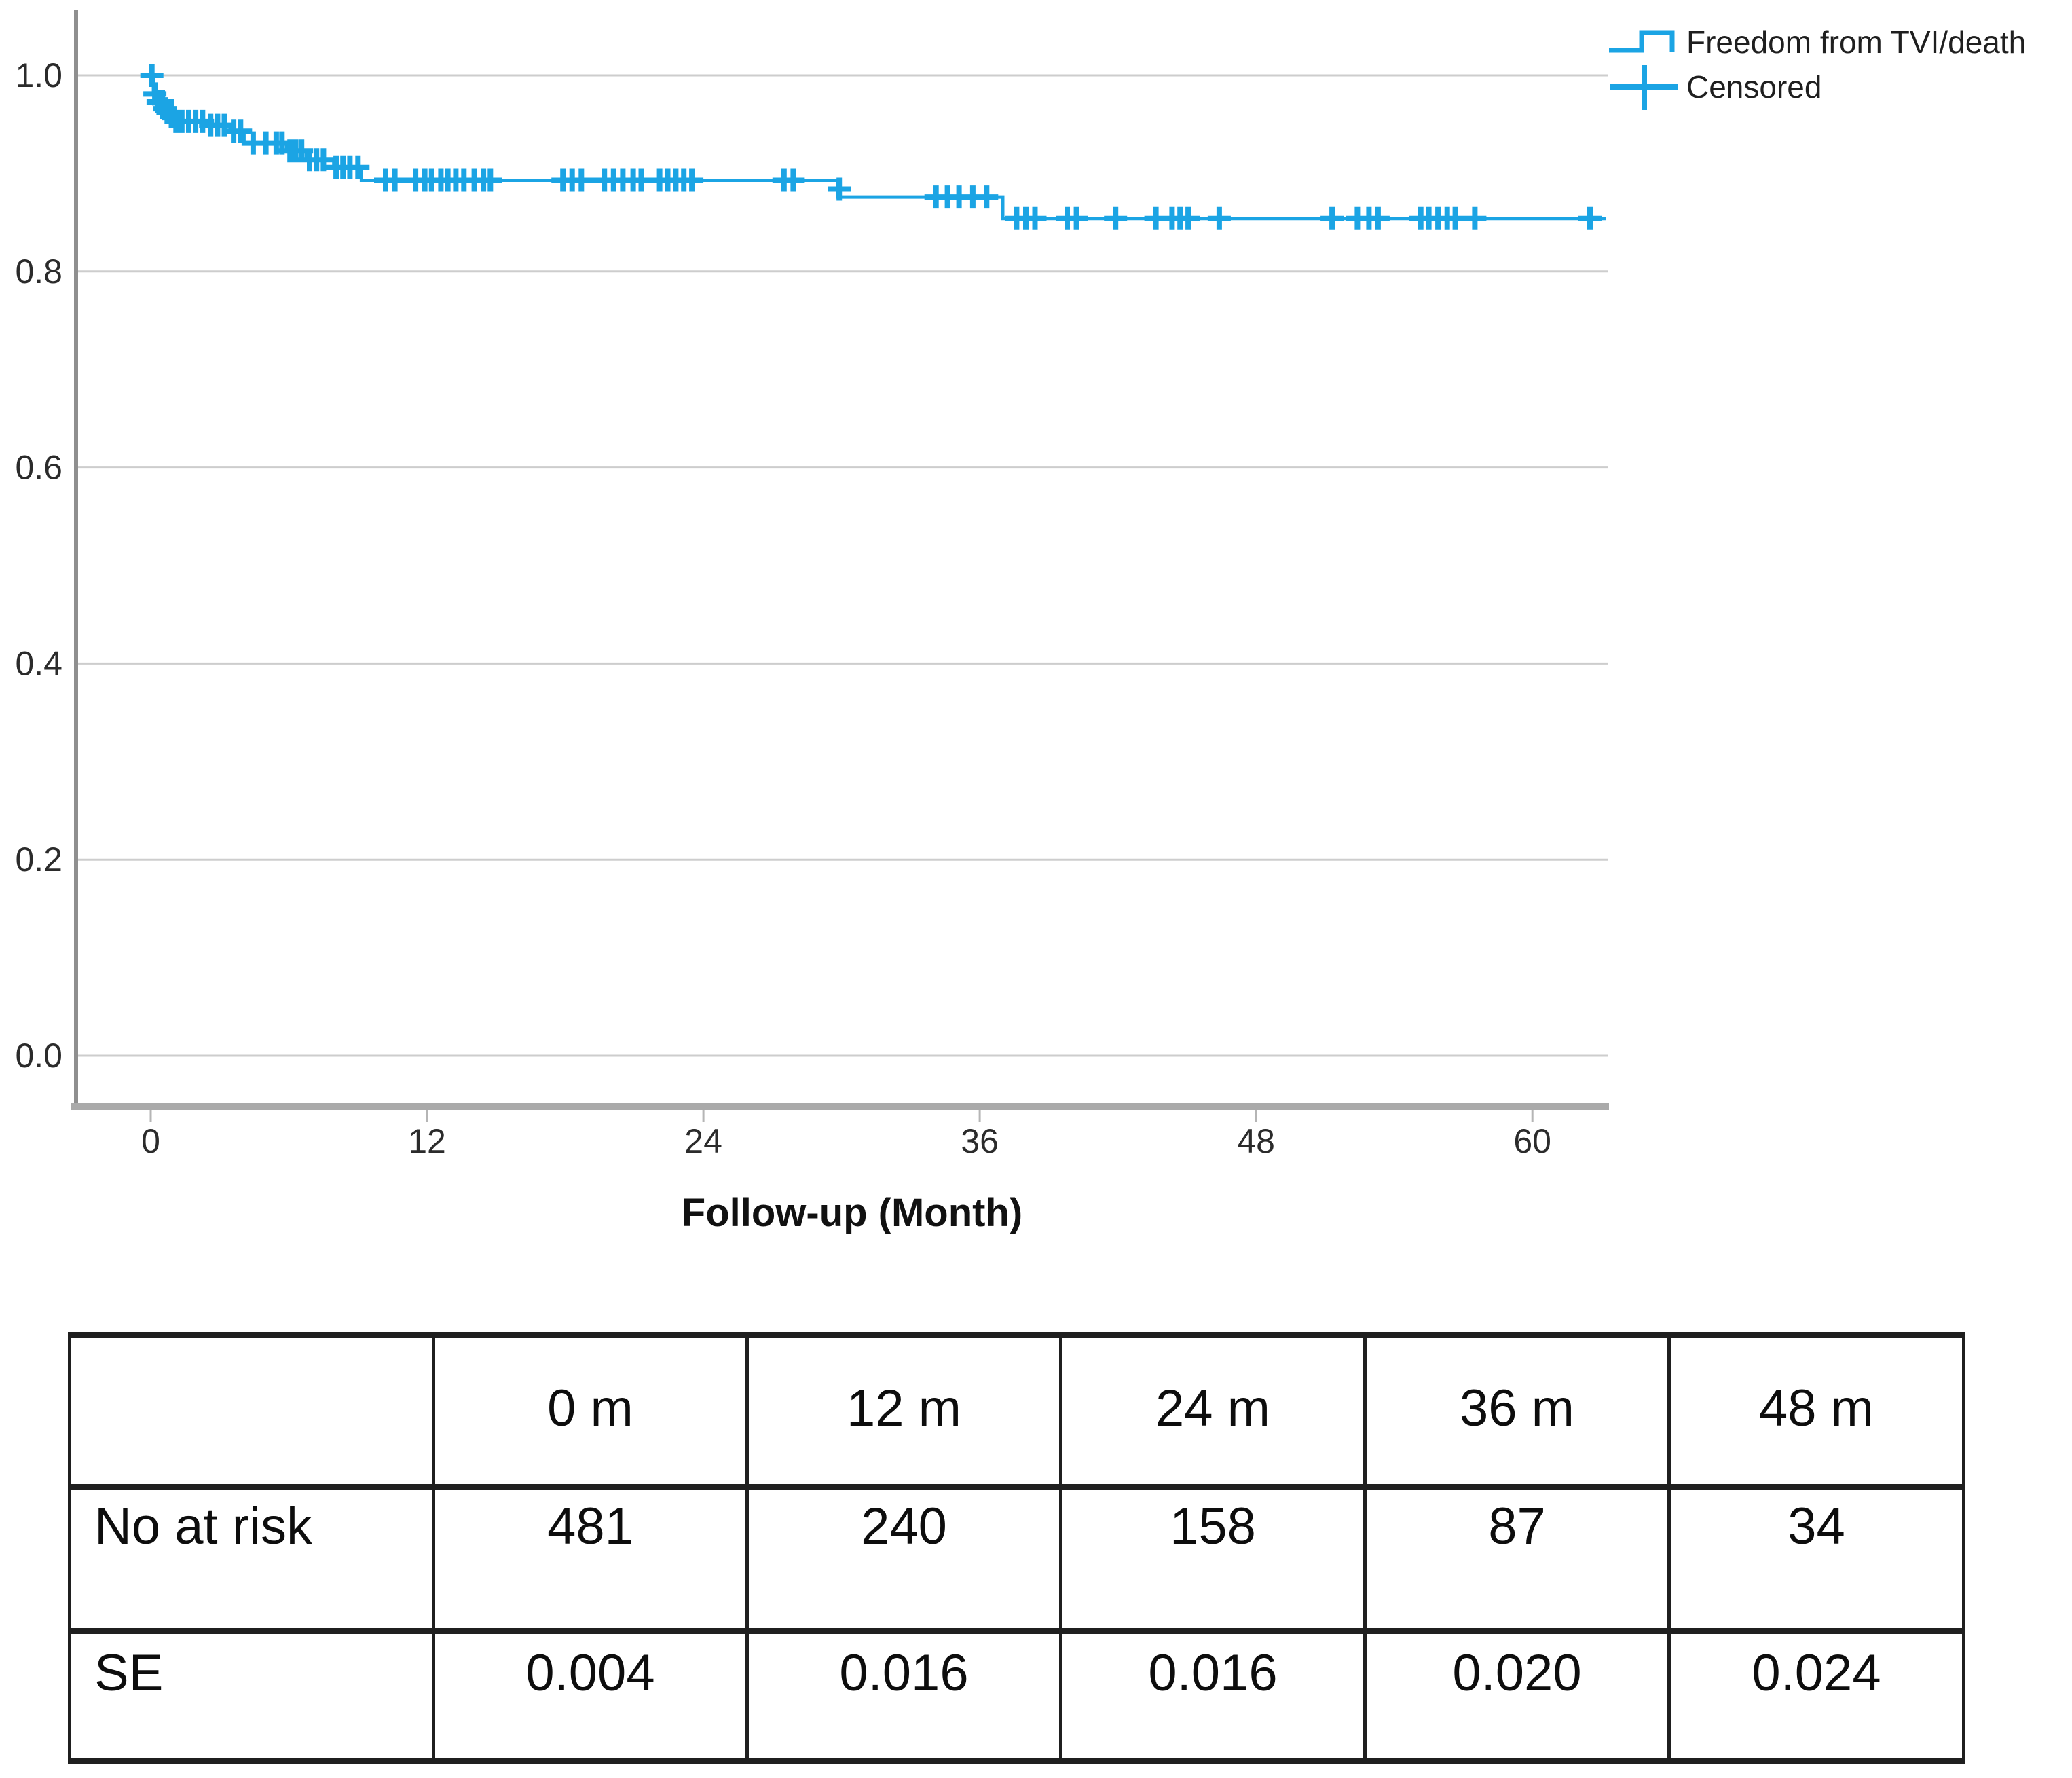 The width and height of the screenshot is (2072, 1778). I want to click on x-tick-label: 0, so click(151, 1141).